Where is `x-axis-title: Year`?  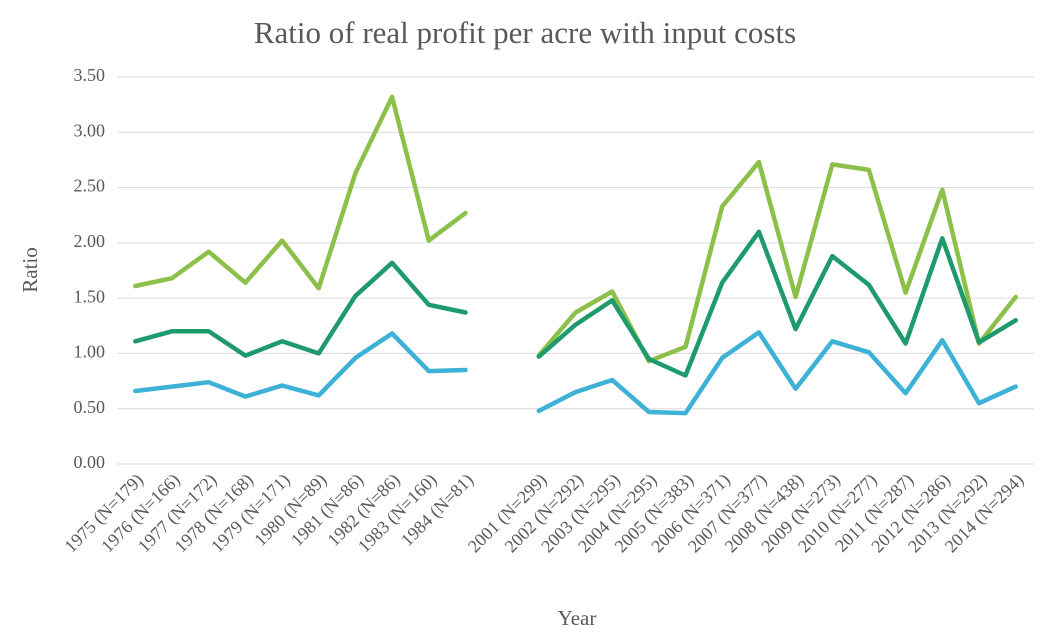 x-axis-title: Year is located at coordinates (577, 618).